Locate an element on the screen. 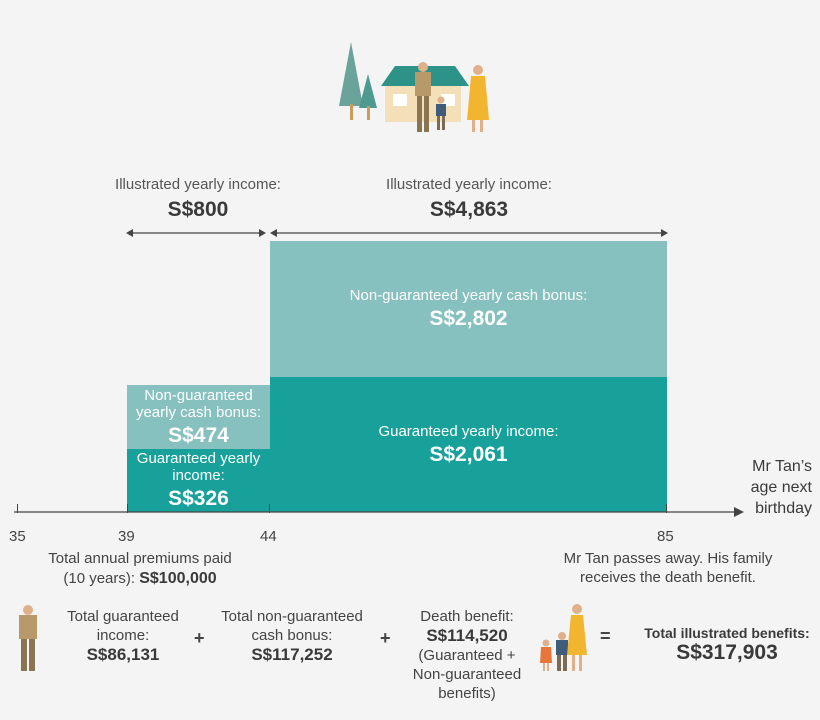 The width and height of the screenshot is (820, 720). tick-label-85: 85 is located at coordinates (665, 536).